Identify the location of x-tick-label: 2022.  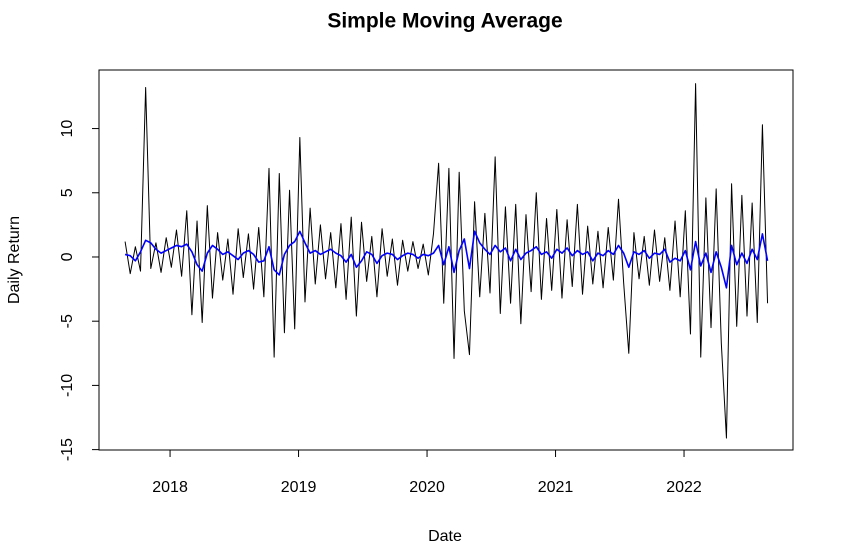
(684, 487).